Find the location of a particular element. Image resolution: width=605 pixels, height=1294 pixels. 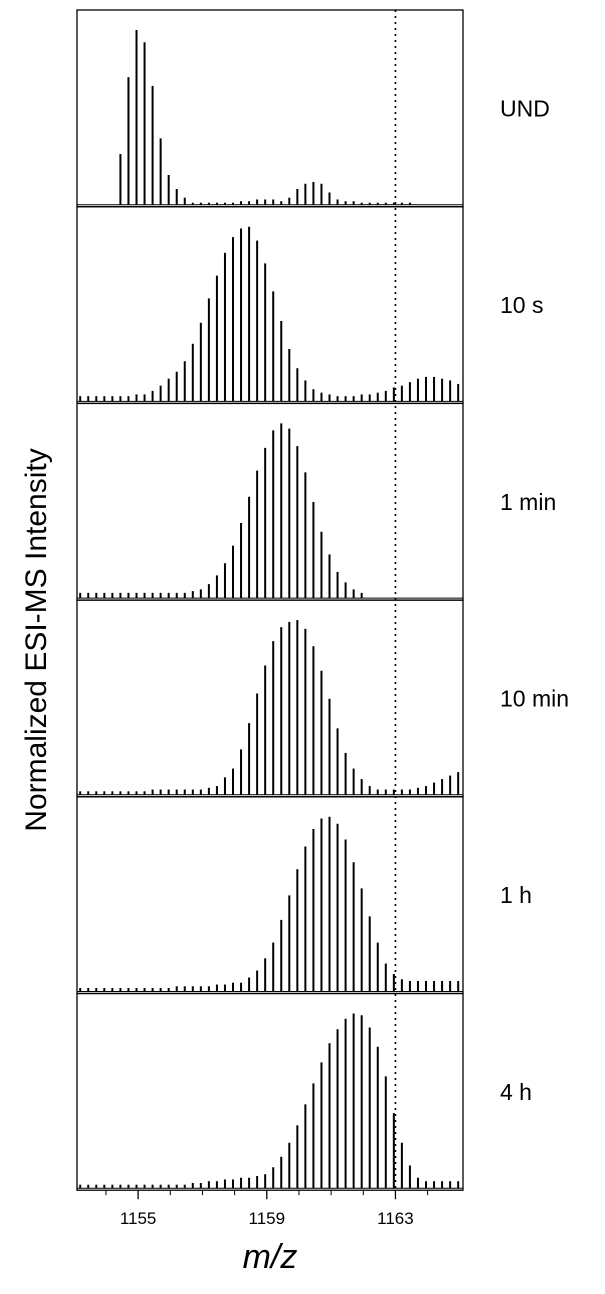

panel-2: 10 s is located at coordinates (309, 305).